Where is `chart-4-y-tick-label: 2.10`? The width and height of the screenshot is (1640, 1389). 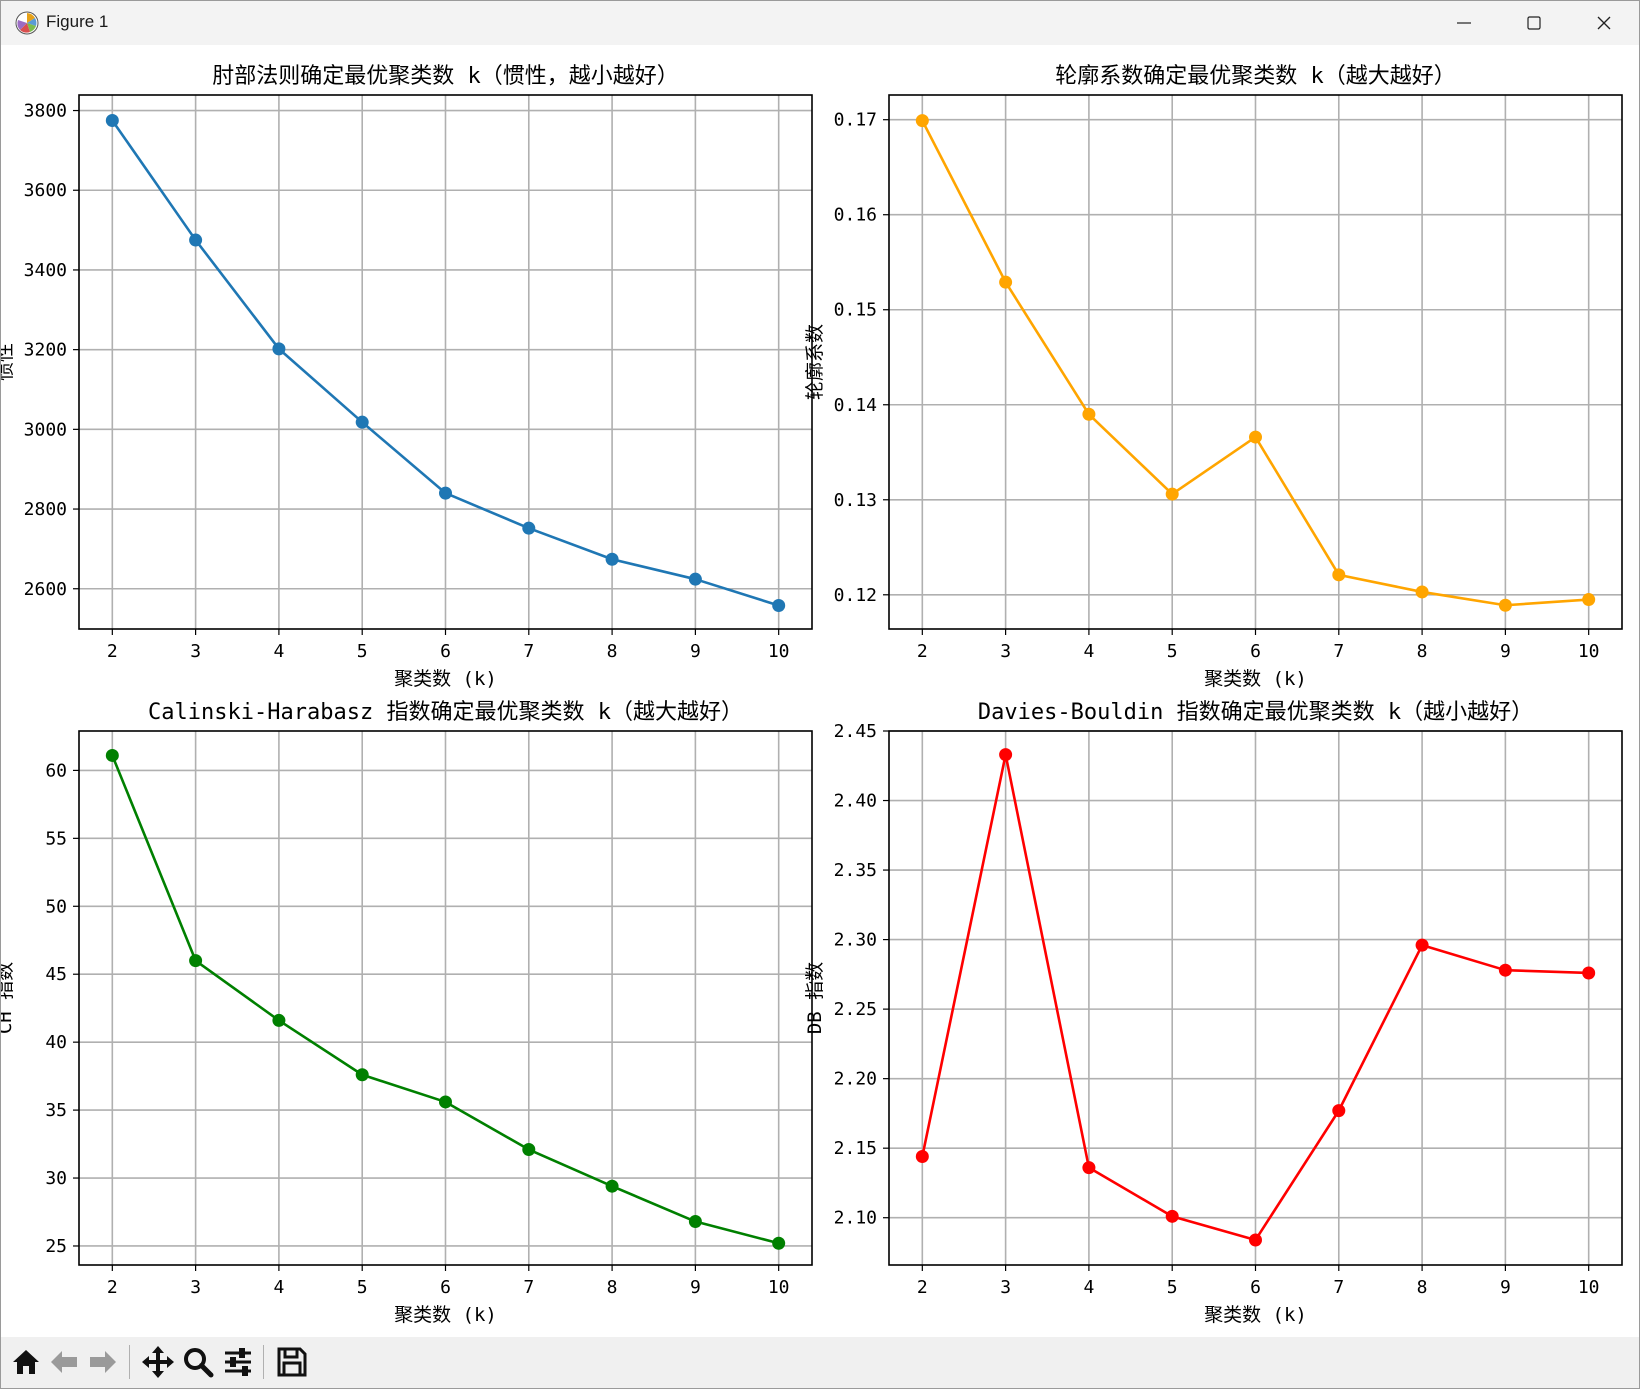
chart-4-y-tick-label: 2.10 is located at coordinates (855, 1218).